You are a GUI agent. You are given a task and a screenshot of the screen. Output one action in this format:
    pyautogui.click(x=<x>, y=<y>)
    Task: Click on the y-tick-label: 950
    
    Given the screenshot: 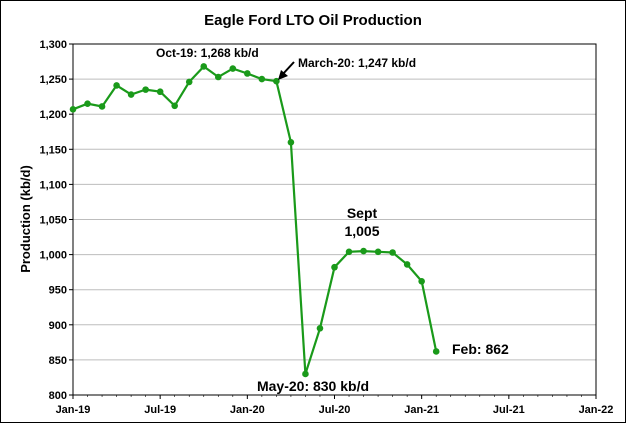 What is the action you would take?
    pyautogui.click(x=58, y=291)
    